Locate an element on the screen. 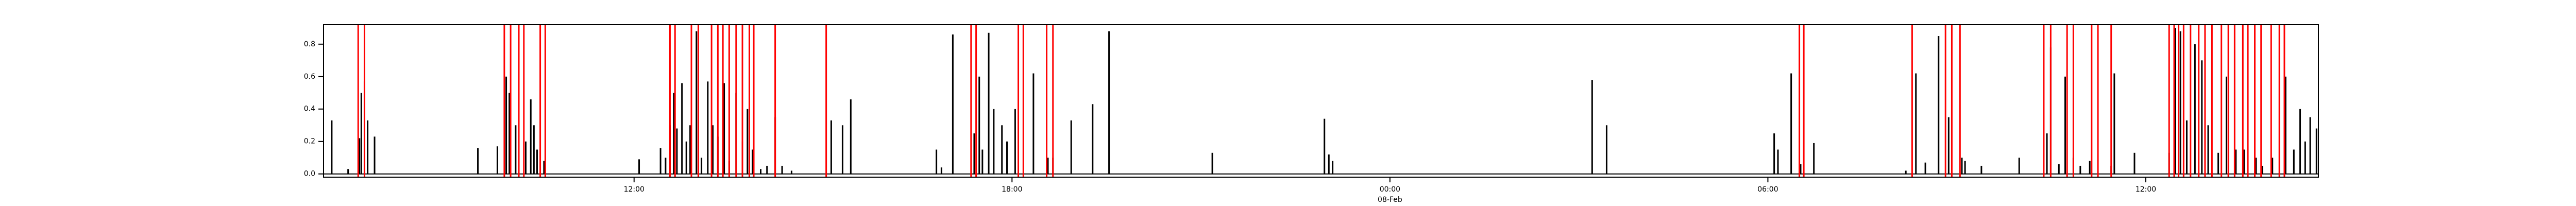 Image resolution: width=2576 pixels, height=206 pixels. x-tick-label: 06:00 is located at coordinates (1767, 189).